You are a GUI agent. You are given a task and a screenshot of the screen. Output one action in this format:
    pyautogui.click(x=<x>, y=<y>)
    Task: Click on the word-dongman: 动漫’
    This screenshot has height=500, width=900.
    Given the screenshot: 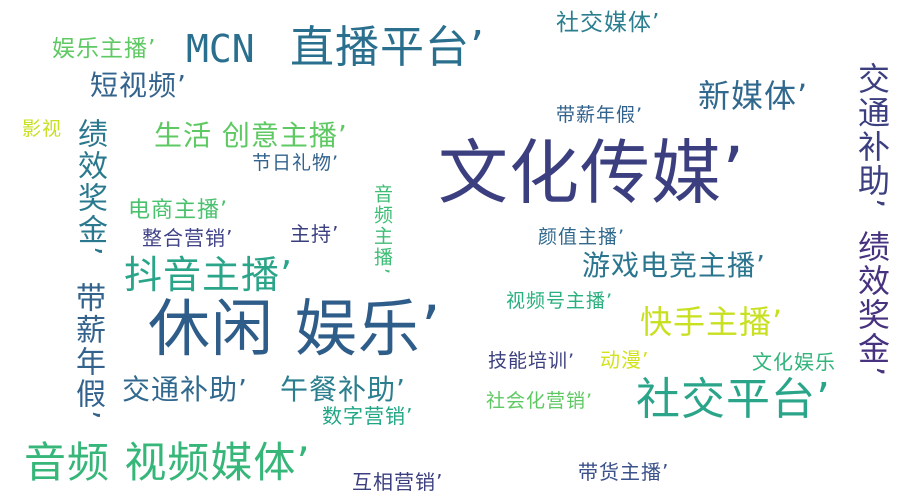 What is the action you would take?
    pyautogui.click(x=625, y=360)
    